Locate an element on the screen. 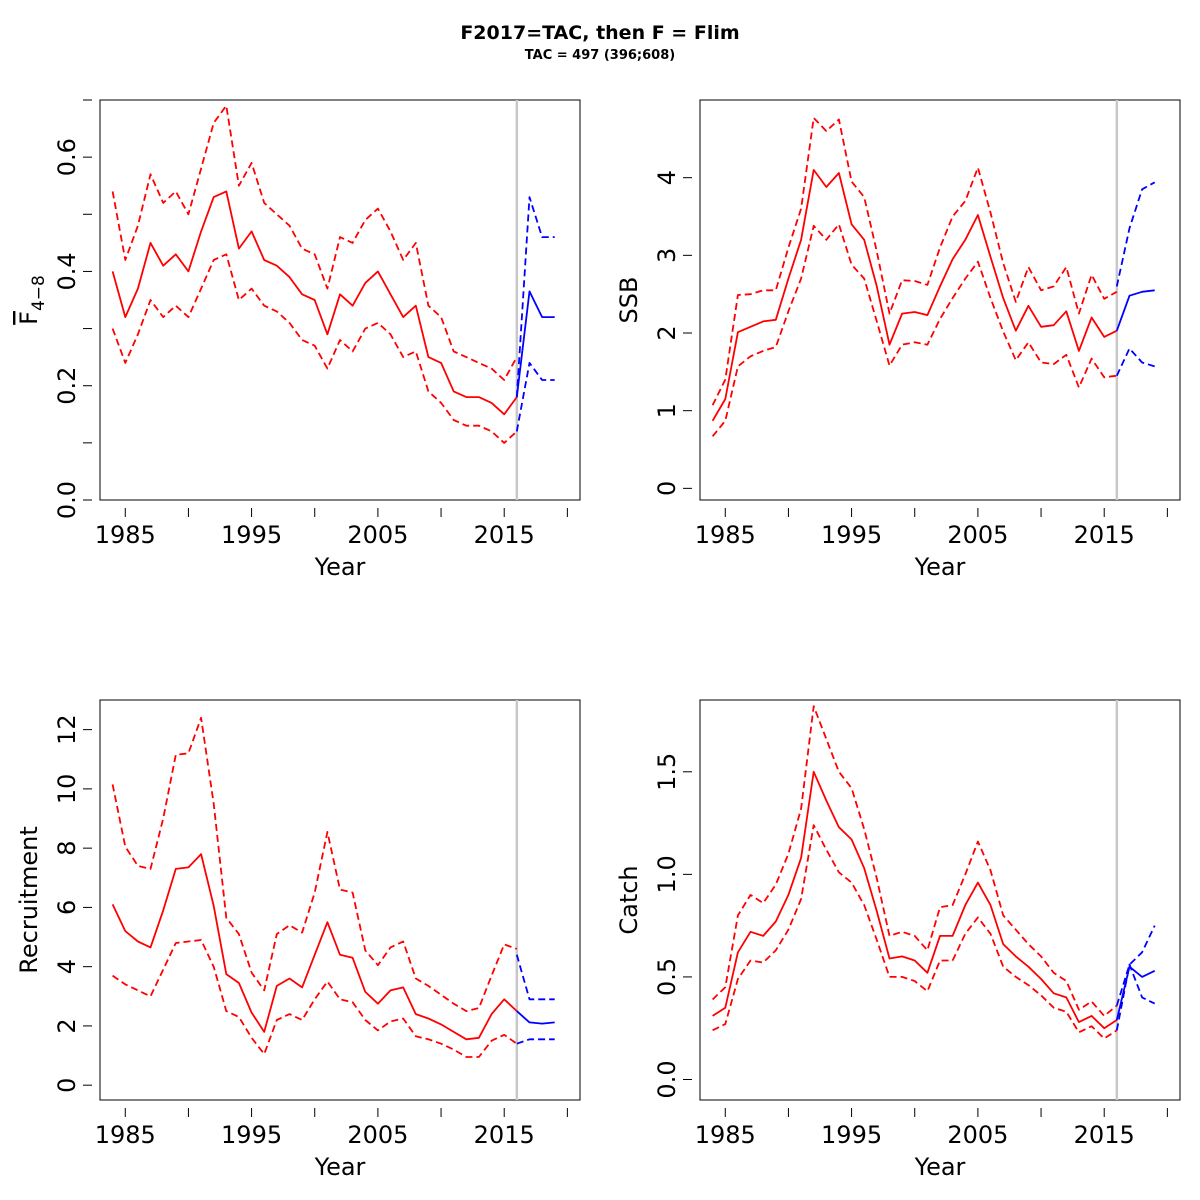 The image size is (1200, 1200). f-bar-series-historical-estimate is located at coordinates (314, 303).